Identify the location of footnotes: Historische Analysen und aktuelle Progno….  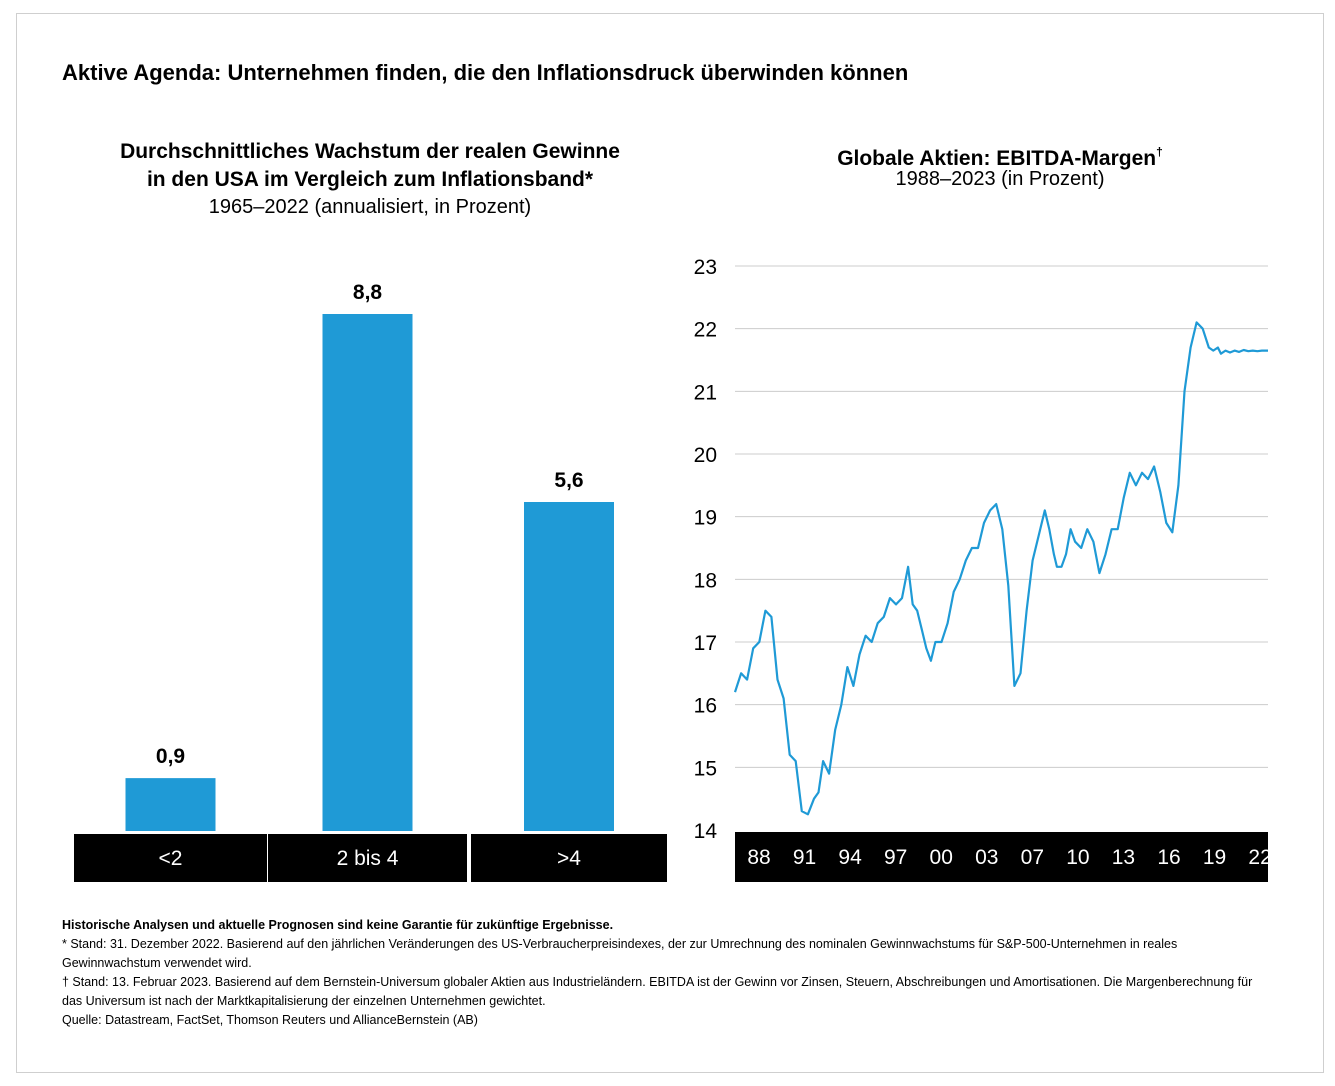
(662, 973).